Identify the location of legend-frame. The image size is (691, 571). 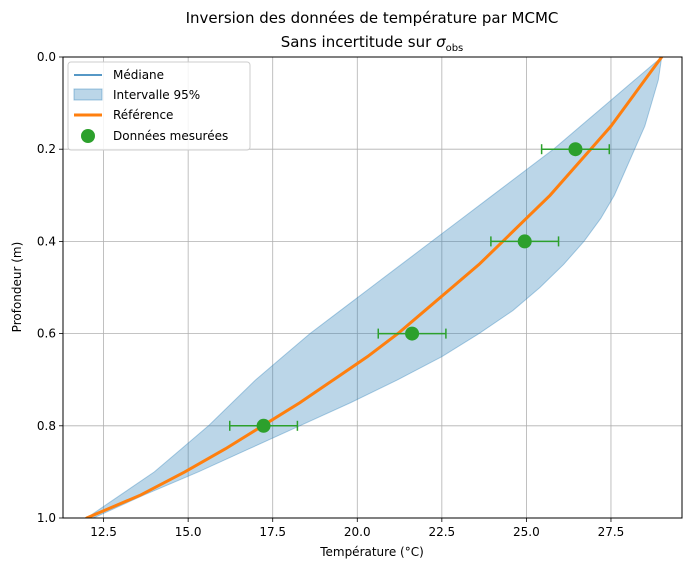
(159, 106).